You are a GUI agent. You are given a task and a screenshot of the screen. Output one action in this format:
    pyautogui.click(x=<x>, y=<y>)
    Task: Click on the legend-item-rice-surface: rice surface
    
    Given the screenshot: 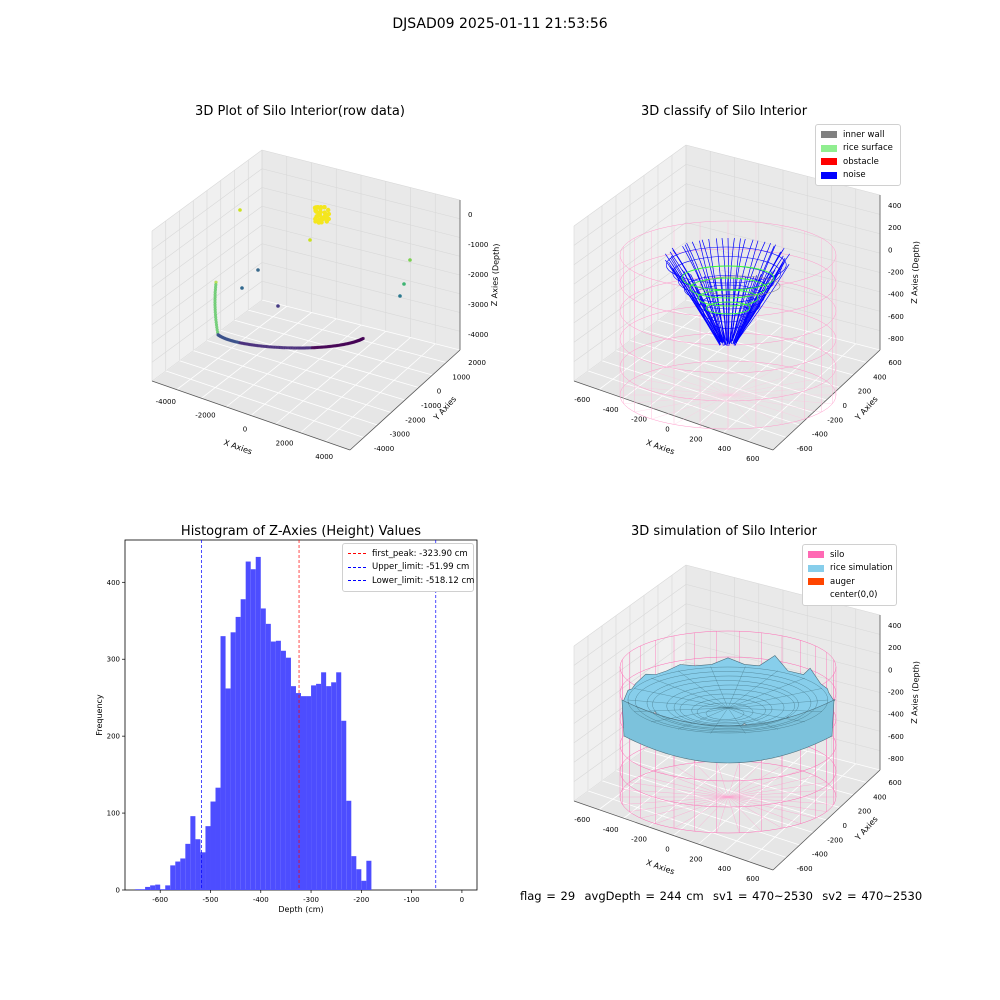 What is the action you would take?
    pyautogui.click(x=858, y=149)
    